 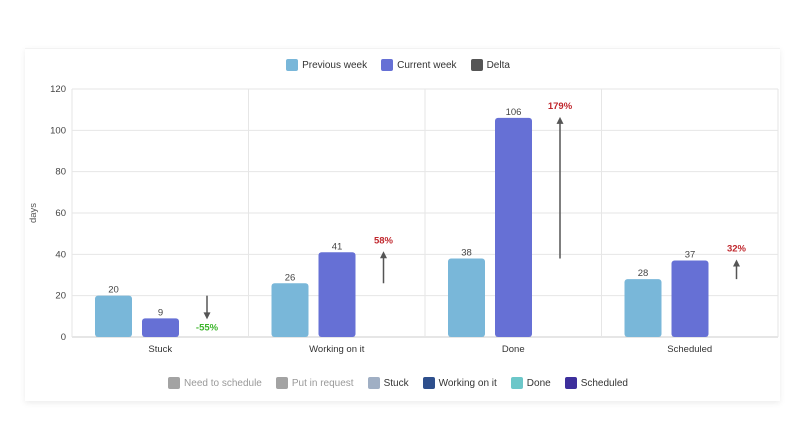 What do you see at coordinates (60, 172) in the screenshot?
I see `y-tick-label: 80` at bounding box center [60, 172].